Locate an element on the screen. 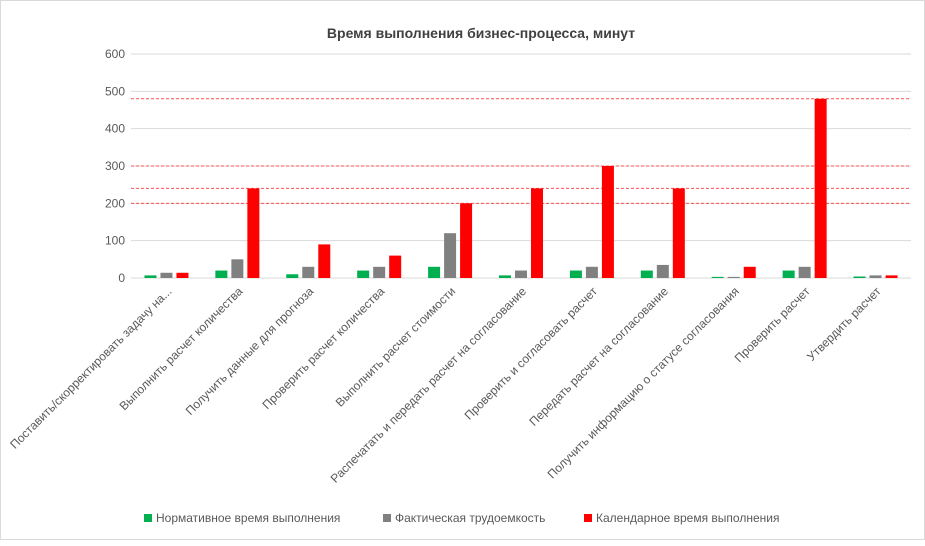 Image resolution: width=925 pixels, height=546 pixels. x-tick-label: Проверить и согласовать расчет is located at coordinates (531, 353).